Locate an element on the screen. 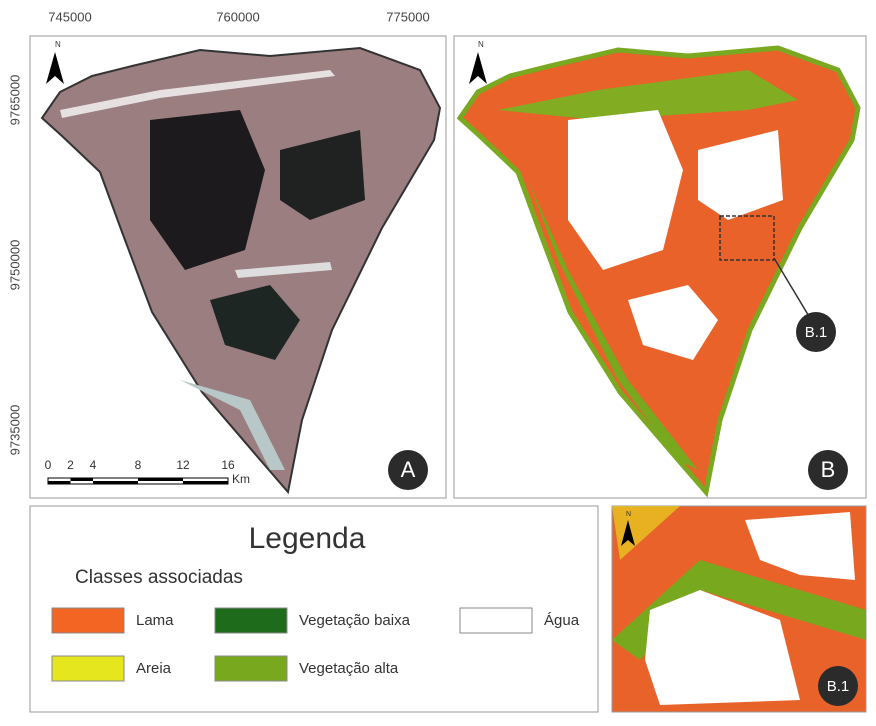  scale-tick-label: 12 is located at coordinates (183, 465).